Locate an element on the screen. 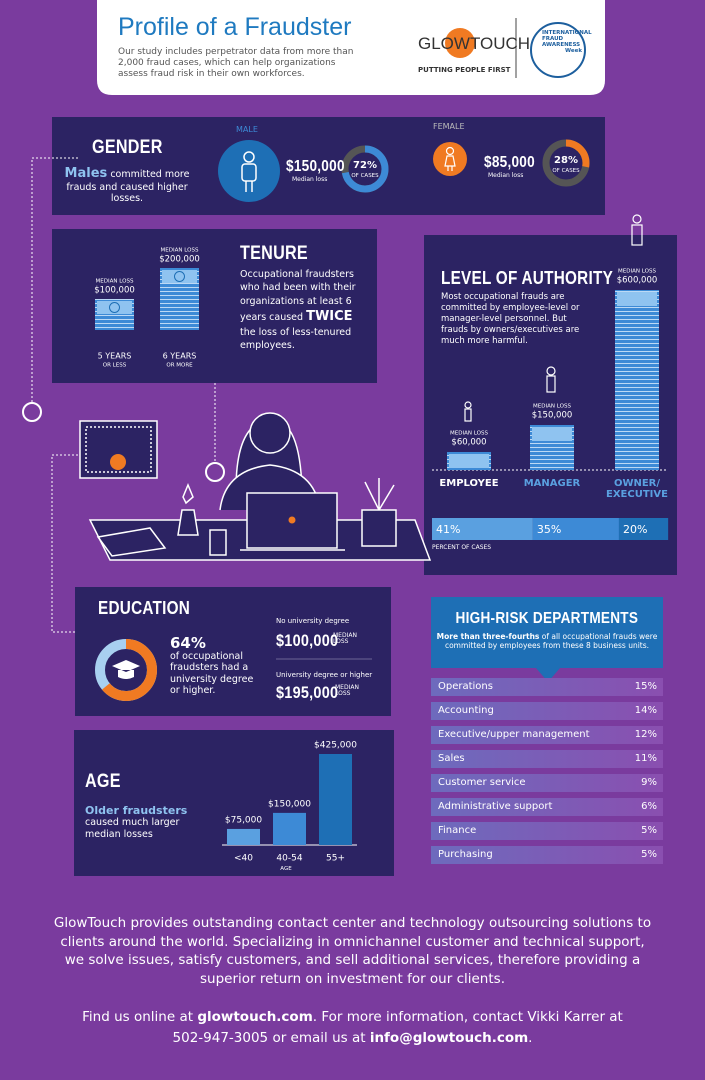 This screenshot has width=705, height=1080. logo-text: GLOWTOUCH is located at coordinates (474, 43).